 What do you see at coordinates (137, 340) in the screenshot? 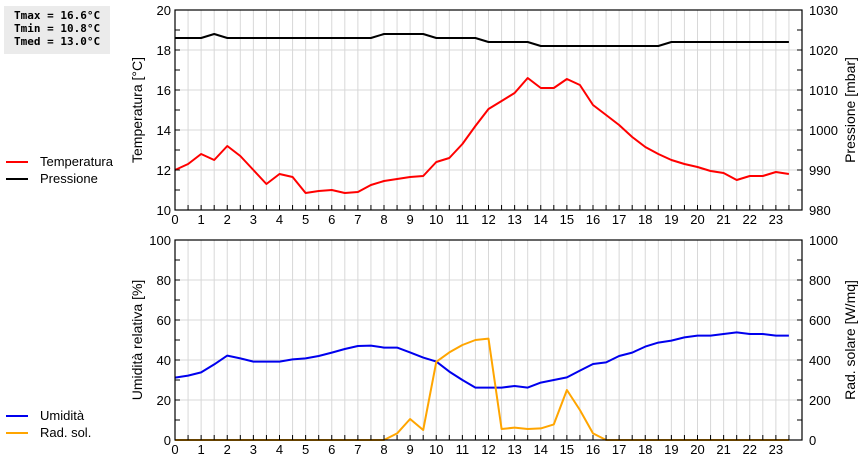
I see `y-axis-title: Umidità relativa [%]` at bounding box center [137, 340].